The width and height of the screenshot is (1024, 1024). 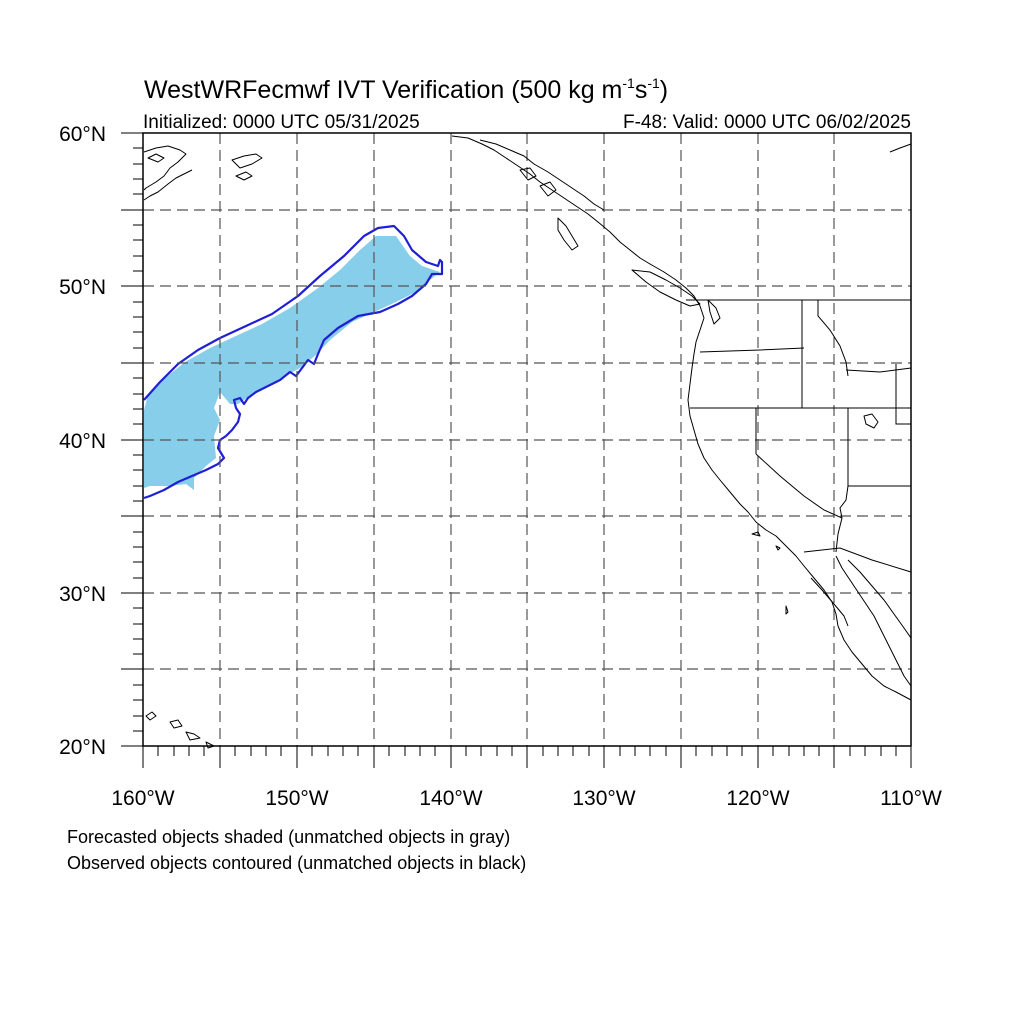 What do you see at coordinates (767, 122) in the screenshot?
I see `valid-time-label: F-48: Valid: 0000 UTC 06/02/2025` at bounding box center [767, 122].